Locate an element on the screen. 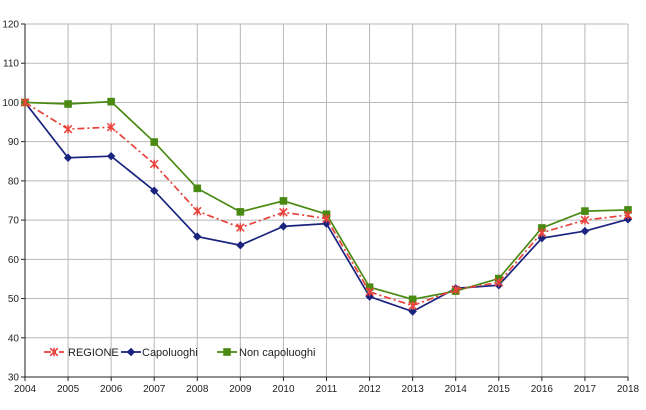 Image resolution: width=646 pixels, height=410 pixels. x-tick-label: 2018 is located at coordinates (628, 389).